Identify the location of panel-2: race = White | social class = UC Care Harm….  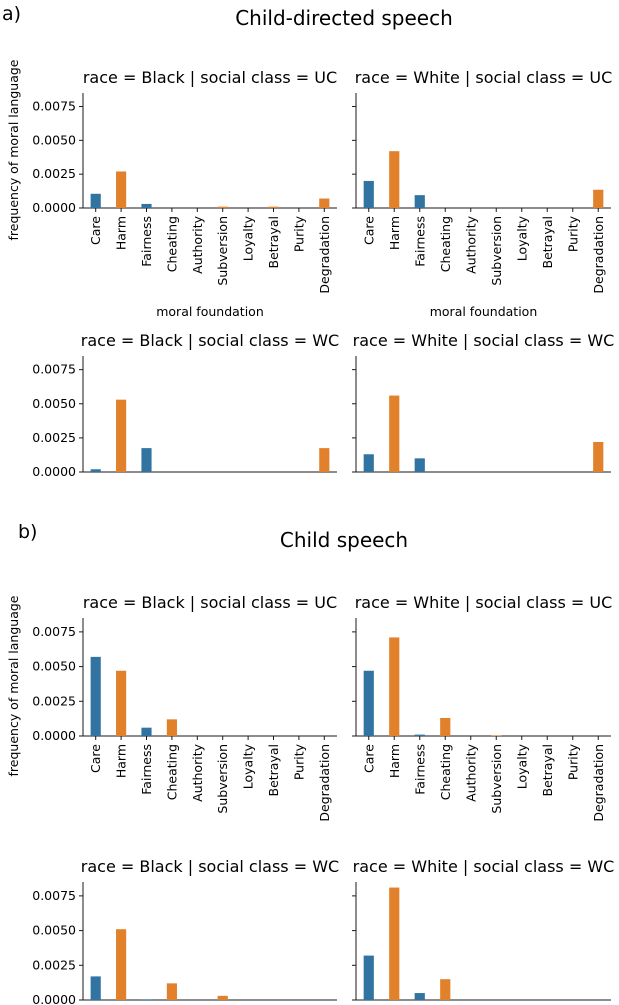
(482, 193).